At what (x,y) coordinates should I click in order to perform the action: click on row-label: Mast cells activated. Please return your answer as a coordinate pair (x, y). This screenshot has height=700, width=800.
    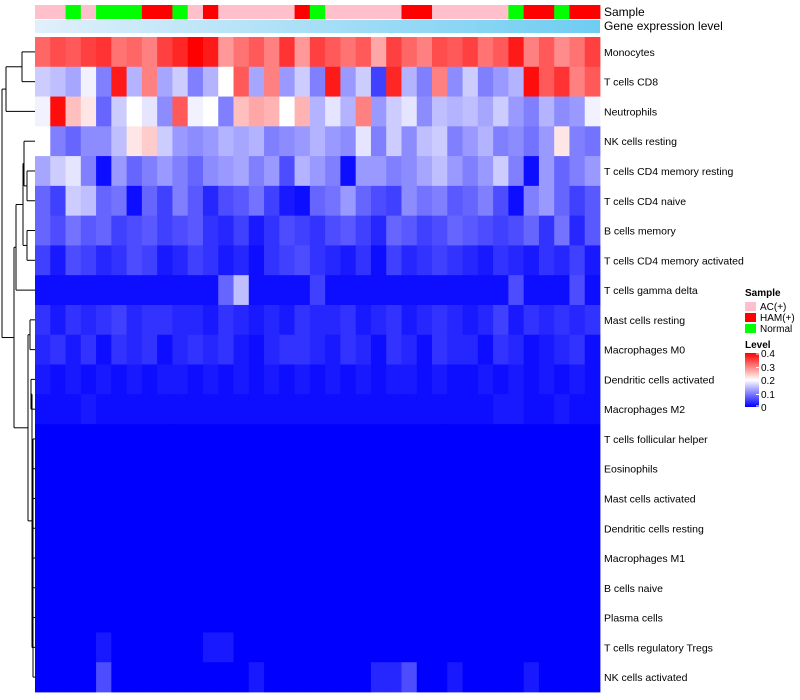
    Looking at the image, I should click on (650, 500).